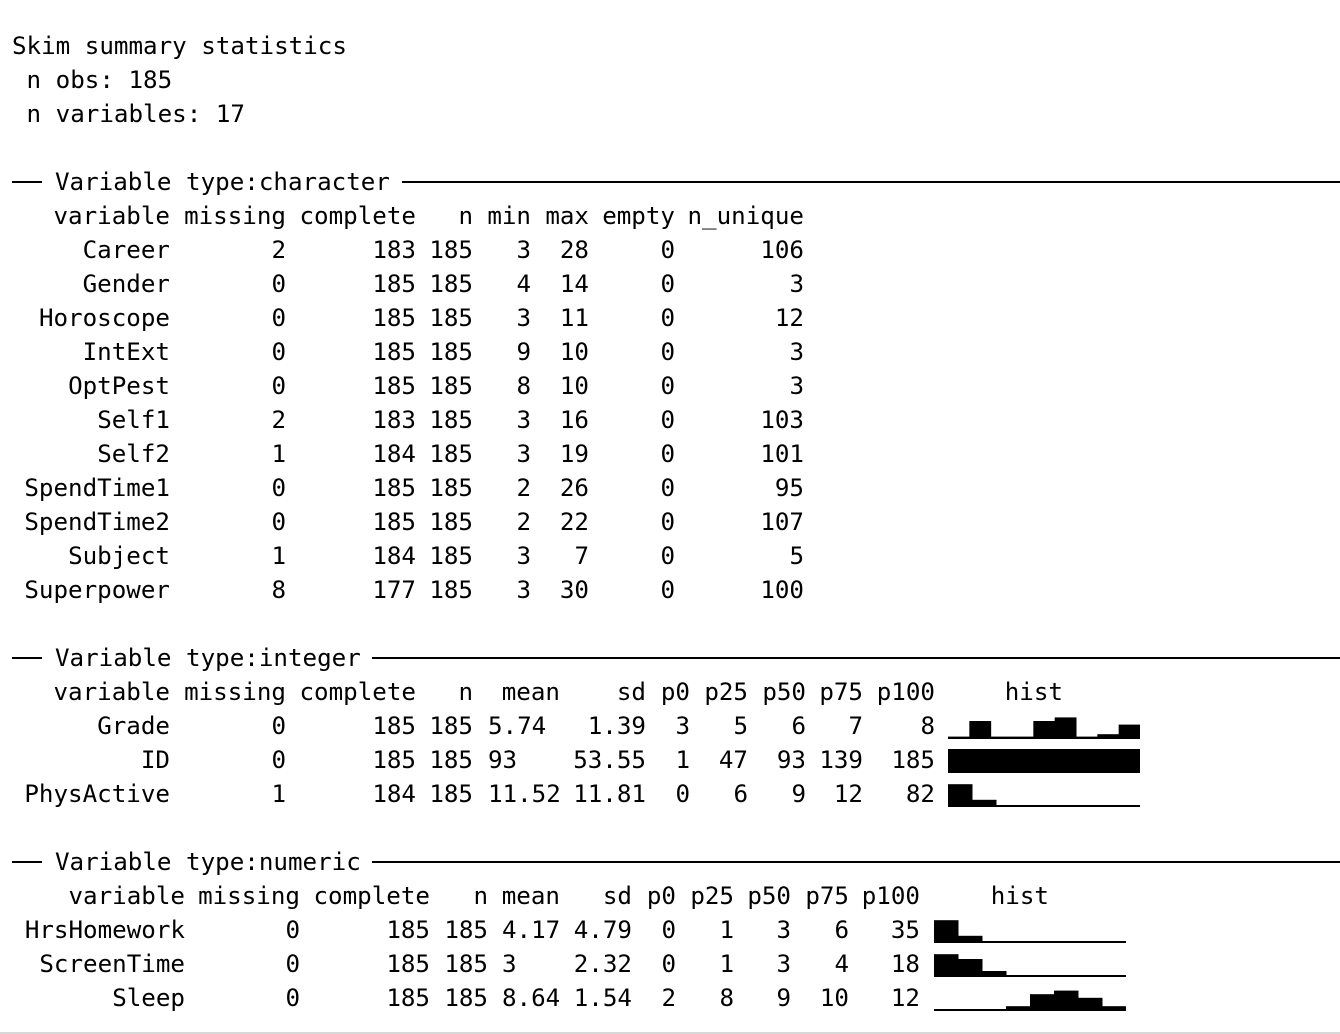  I want to click on column-header-p50: p50, so click(784, 692).